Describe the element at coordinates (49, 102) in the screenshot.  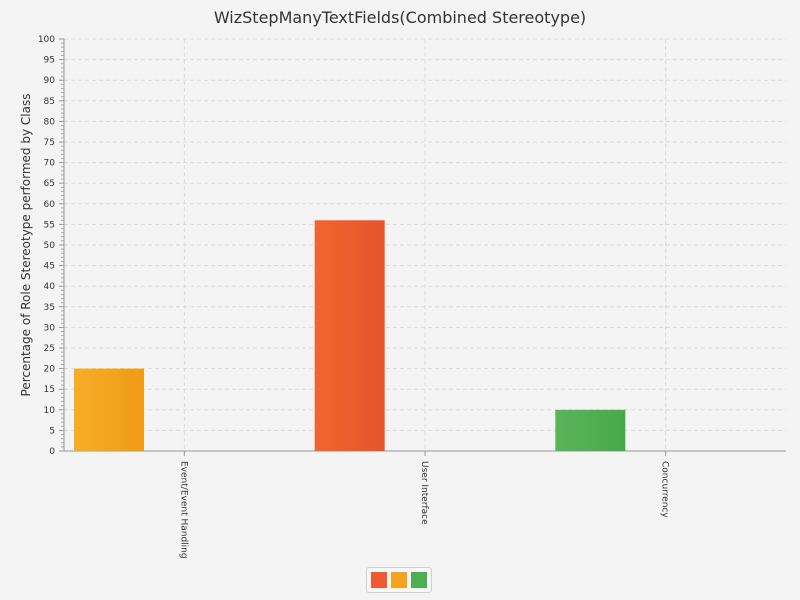
I see `y-tick-label: 85` at that location.